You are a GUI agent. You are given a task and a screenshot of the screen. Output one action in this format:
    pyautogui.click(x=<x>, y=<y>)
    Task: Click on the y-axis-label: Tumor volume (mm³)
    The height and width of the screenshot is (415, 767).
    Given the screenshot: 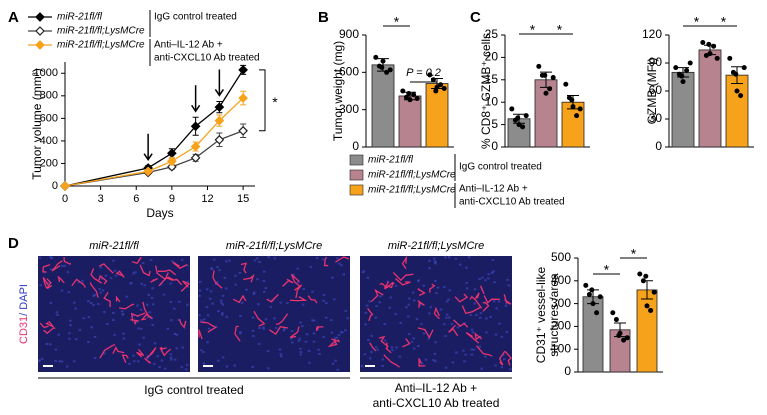 What is the action you would take?
    pyautogui.click(x=37, y=124)
    